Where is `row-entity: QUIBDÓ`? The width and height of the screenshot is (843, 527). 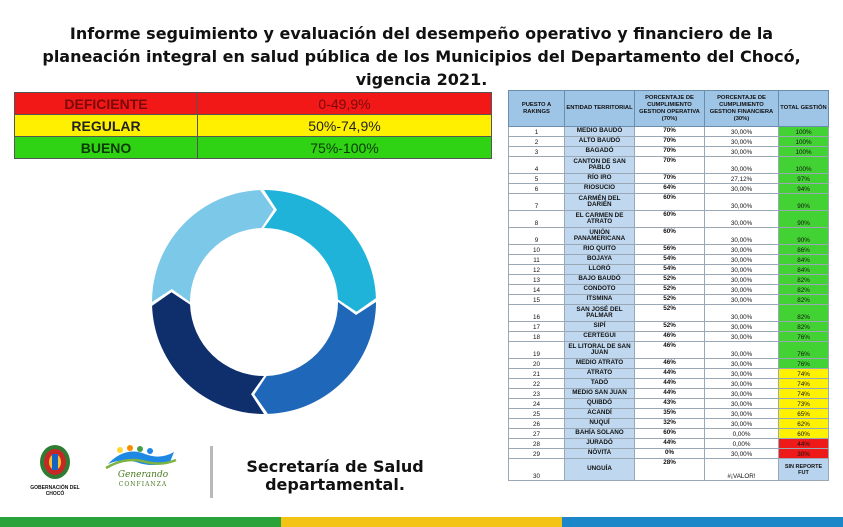
row-entity: QUIBDÓ is located at coordinates (599, 403).